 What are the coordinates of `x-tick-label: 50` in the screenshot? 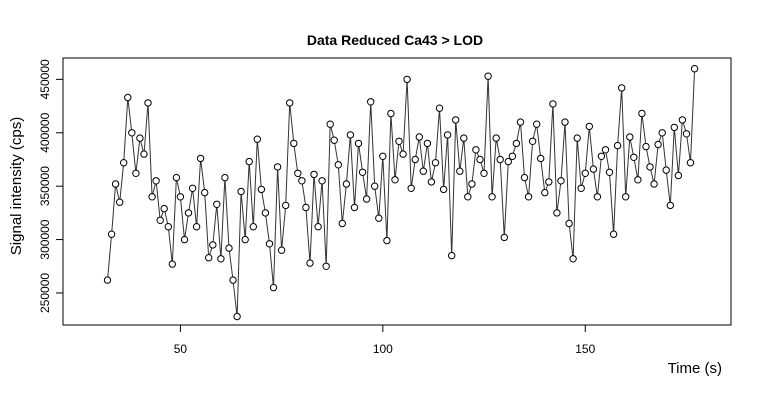 It's located at (181, 349).